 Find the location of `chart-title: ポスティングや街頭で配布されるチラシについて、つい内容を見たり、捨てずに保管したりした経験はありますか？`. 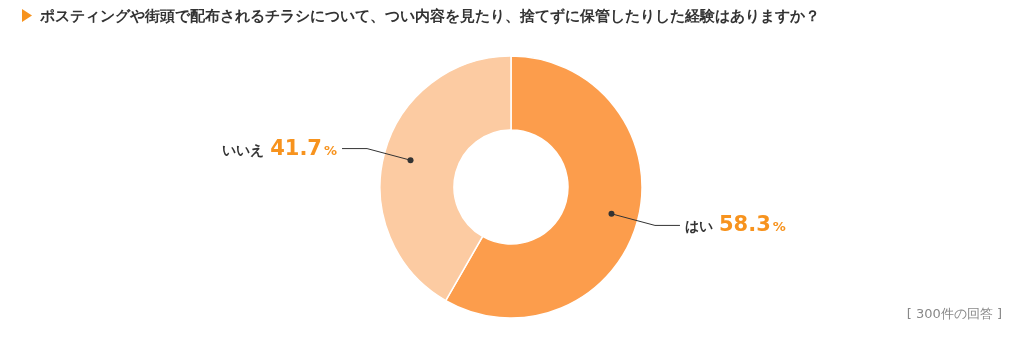

chart-title: ポスティングや街頭で配布されるチラシについて、つい内容を見たり、捨てずに保管したりした経験はありますか？ is located at coordinates (429, 16).